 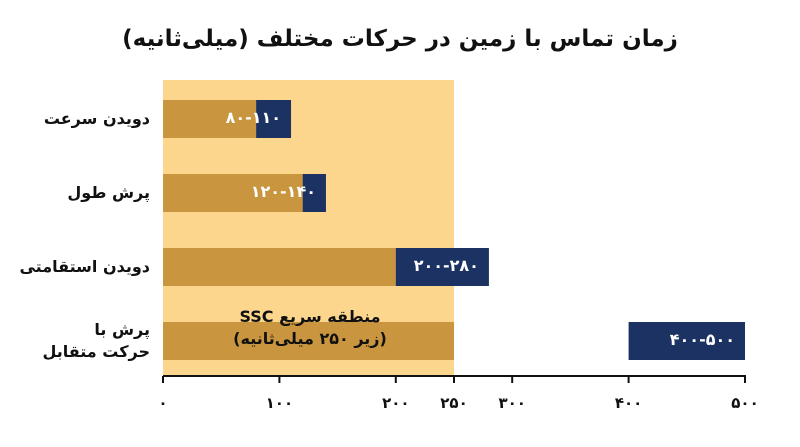 What do you see at coordinates (454, 403) in the screenshot?
I see `x-tick-label: ۲۵۰` at bounding box center [454, 403].